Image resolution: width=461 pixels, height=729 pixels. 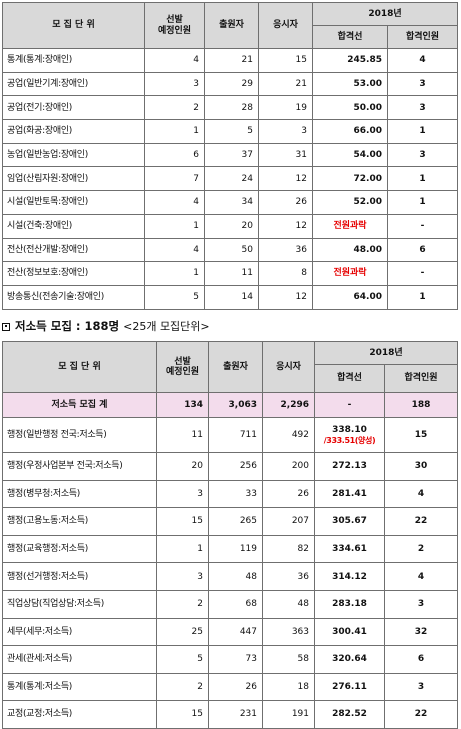 I want to click on table-row: 임업(산림자원:장애인) 7 24 12 72.00 1, so click(x=230, y=179).